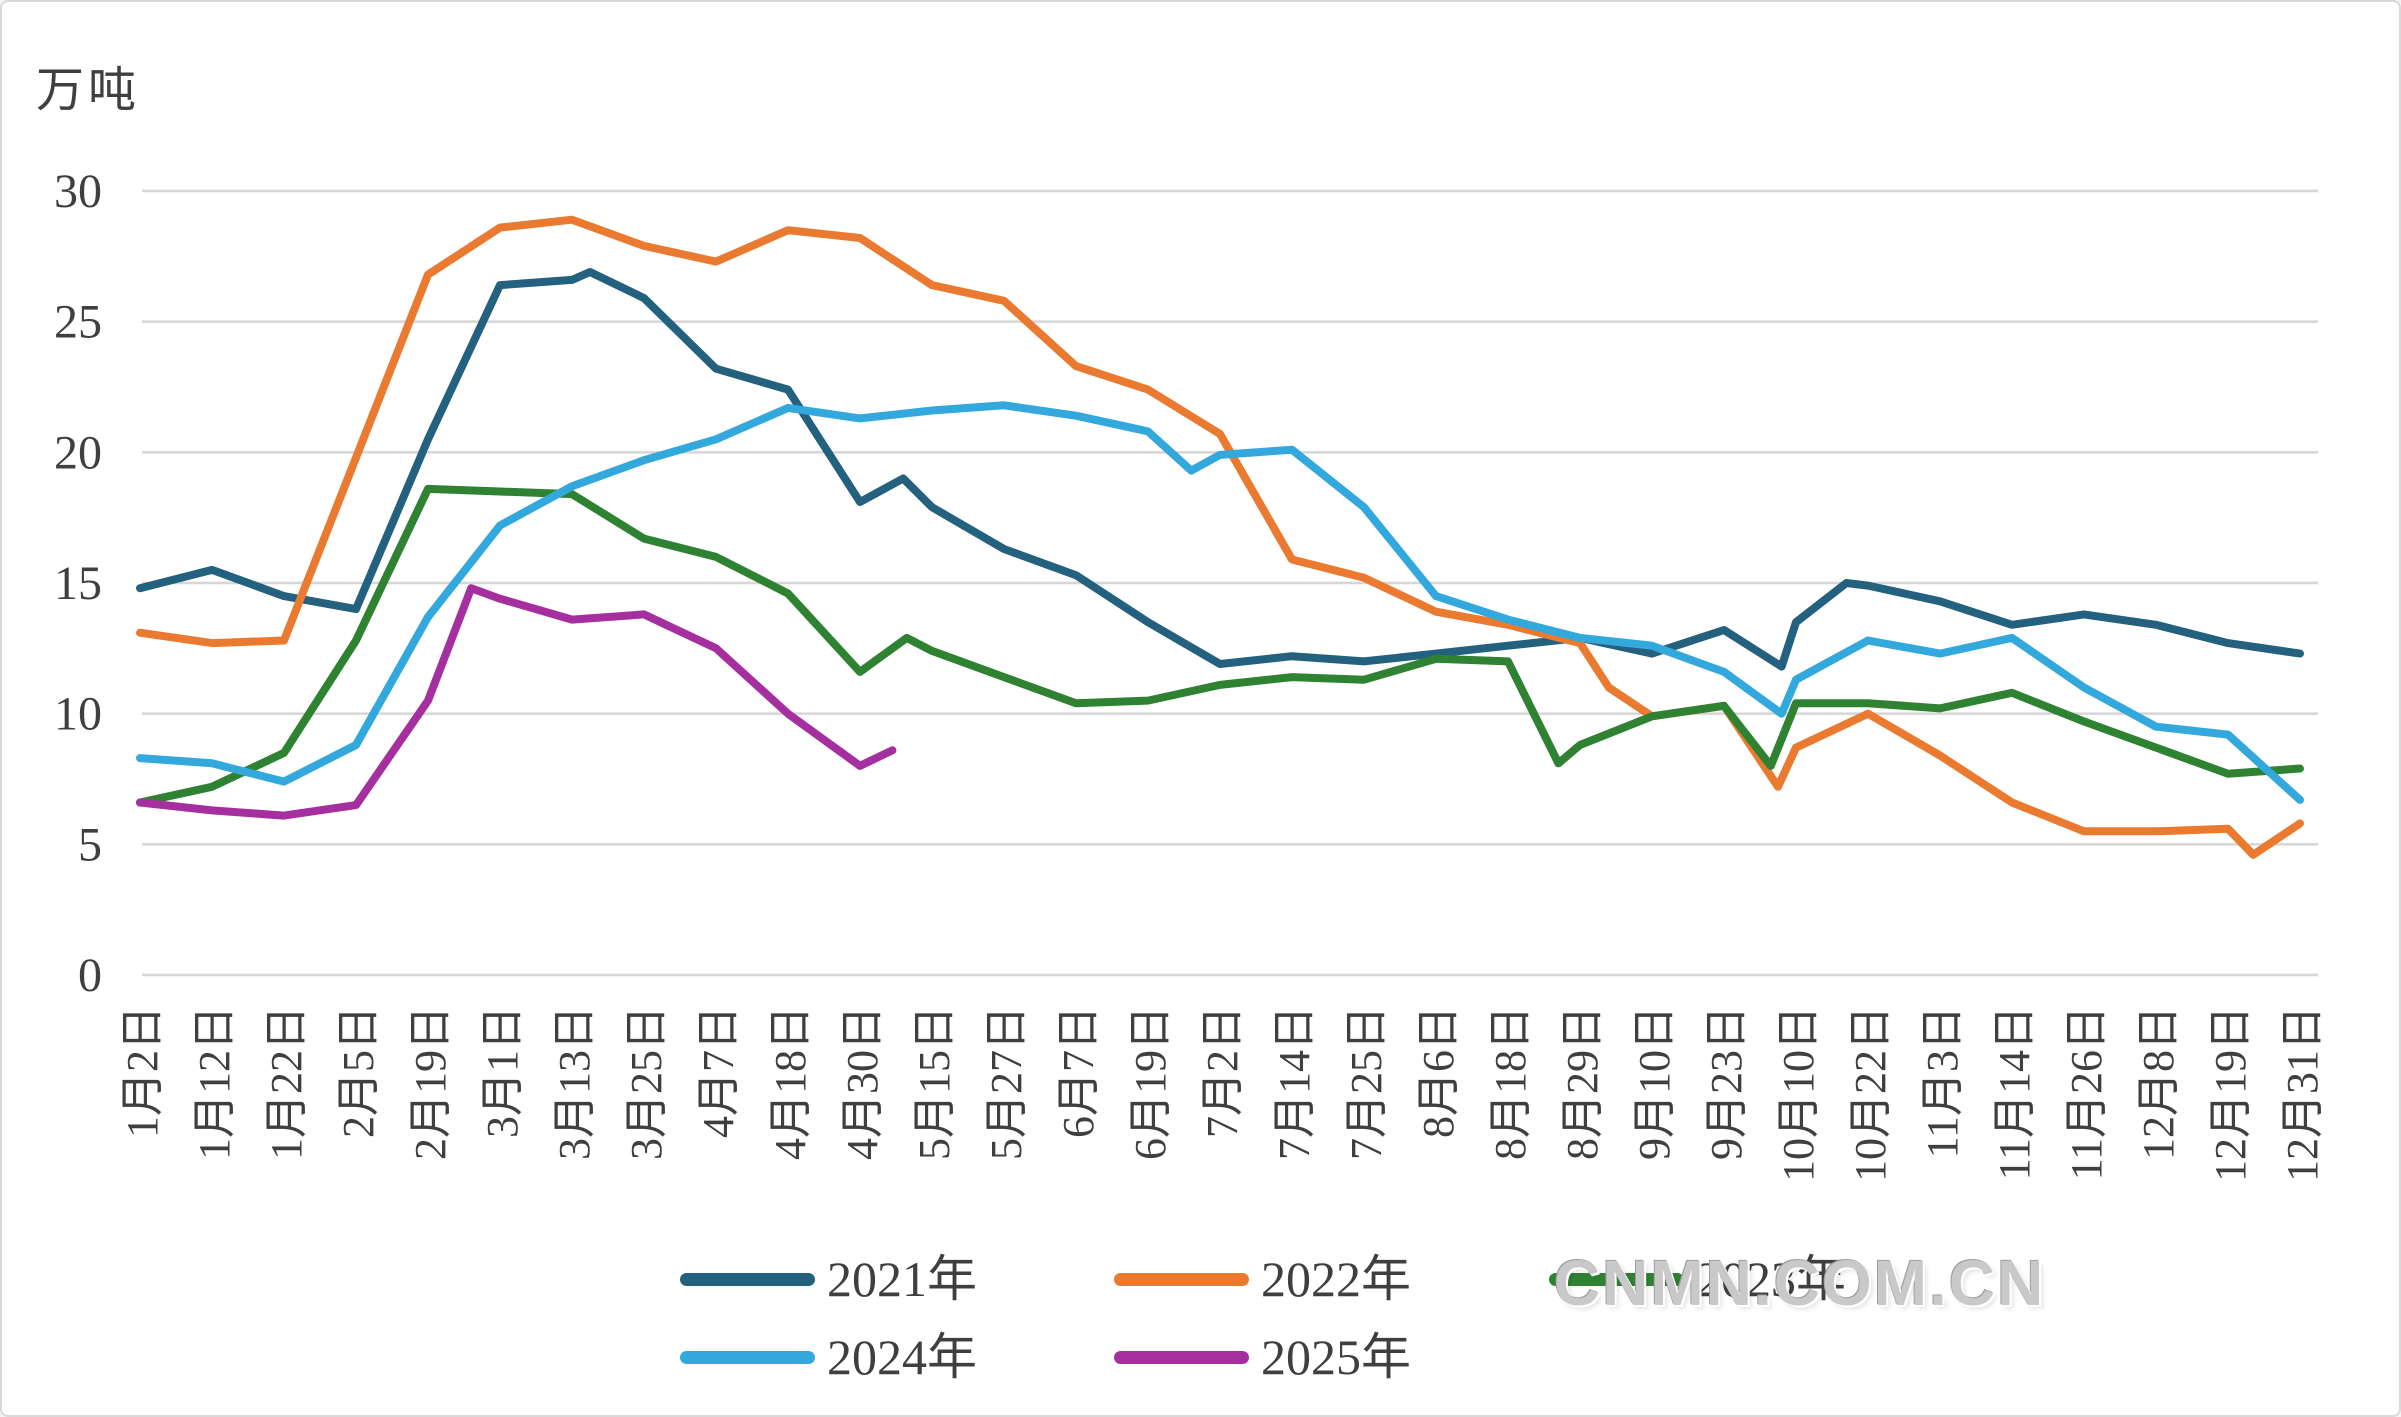 This screenshot has height=1417, width=2401. I want to click on y-tick-label: 20, so click(78, 452).